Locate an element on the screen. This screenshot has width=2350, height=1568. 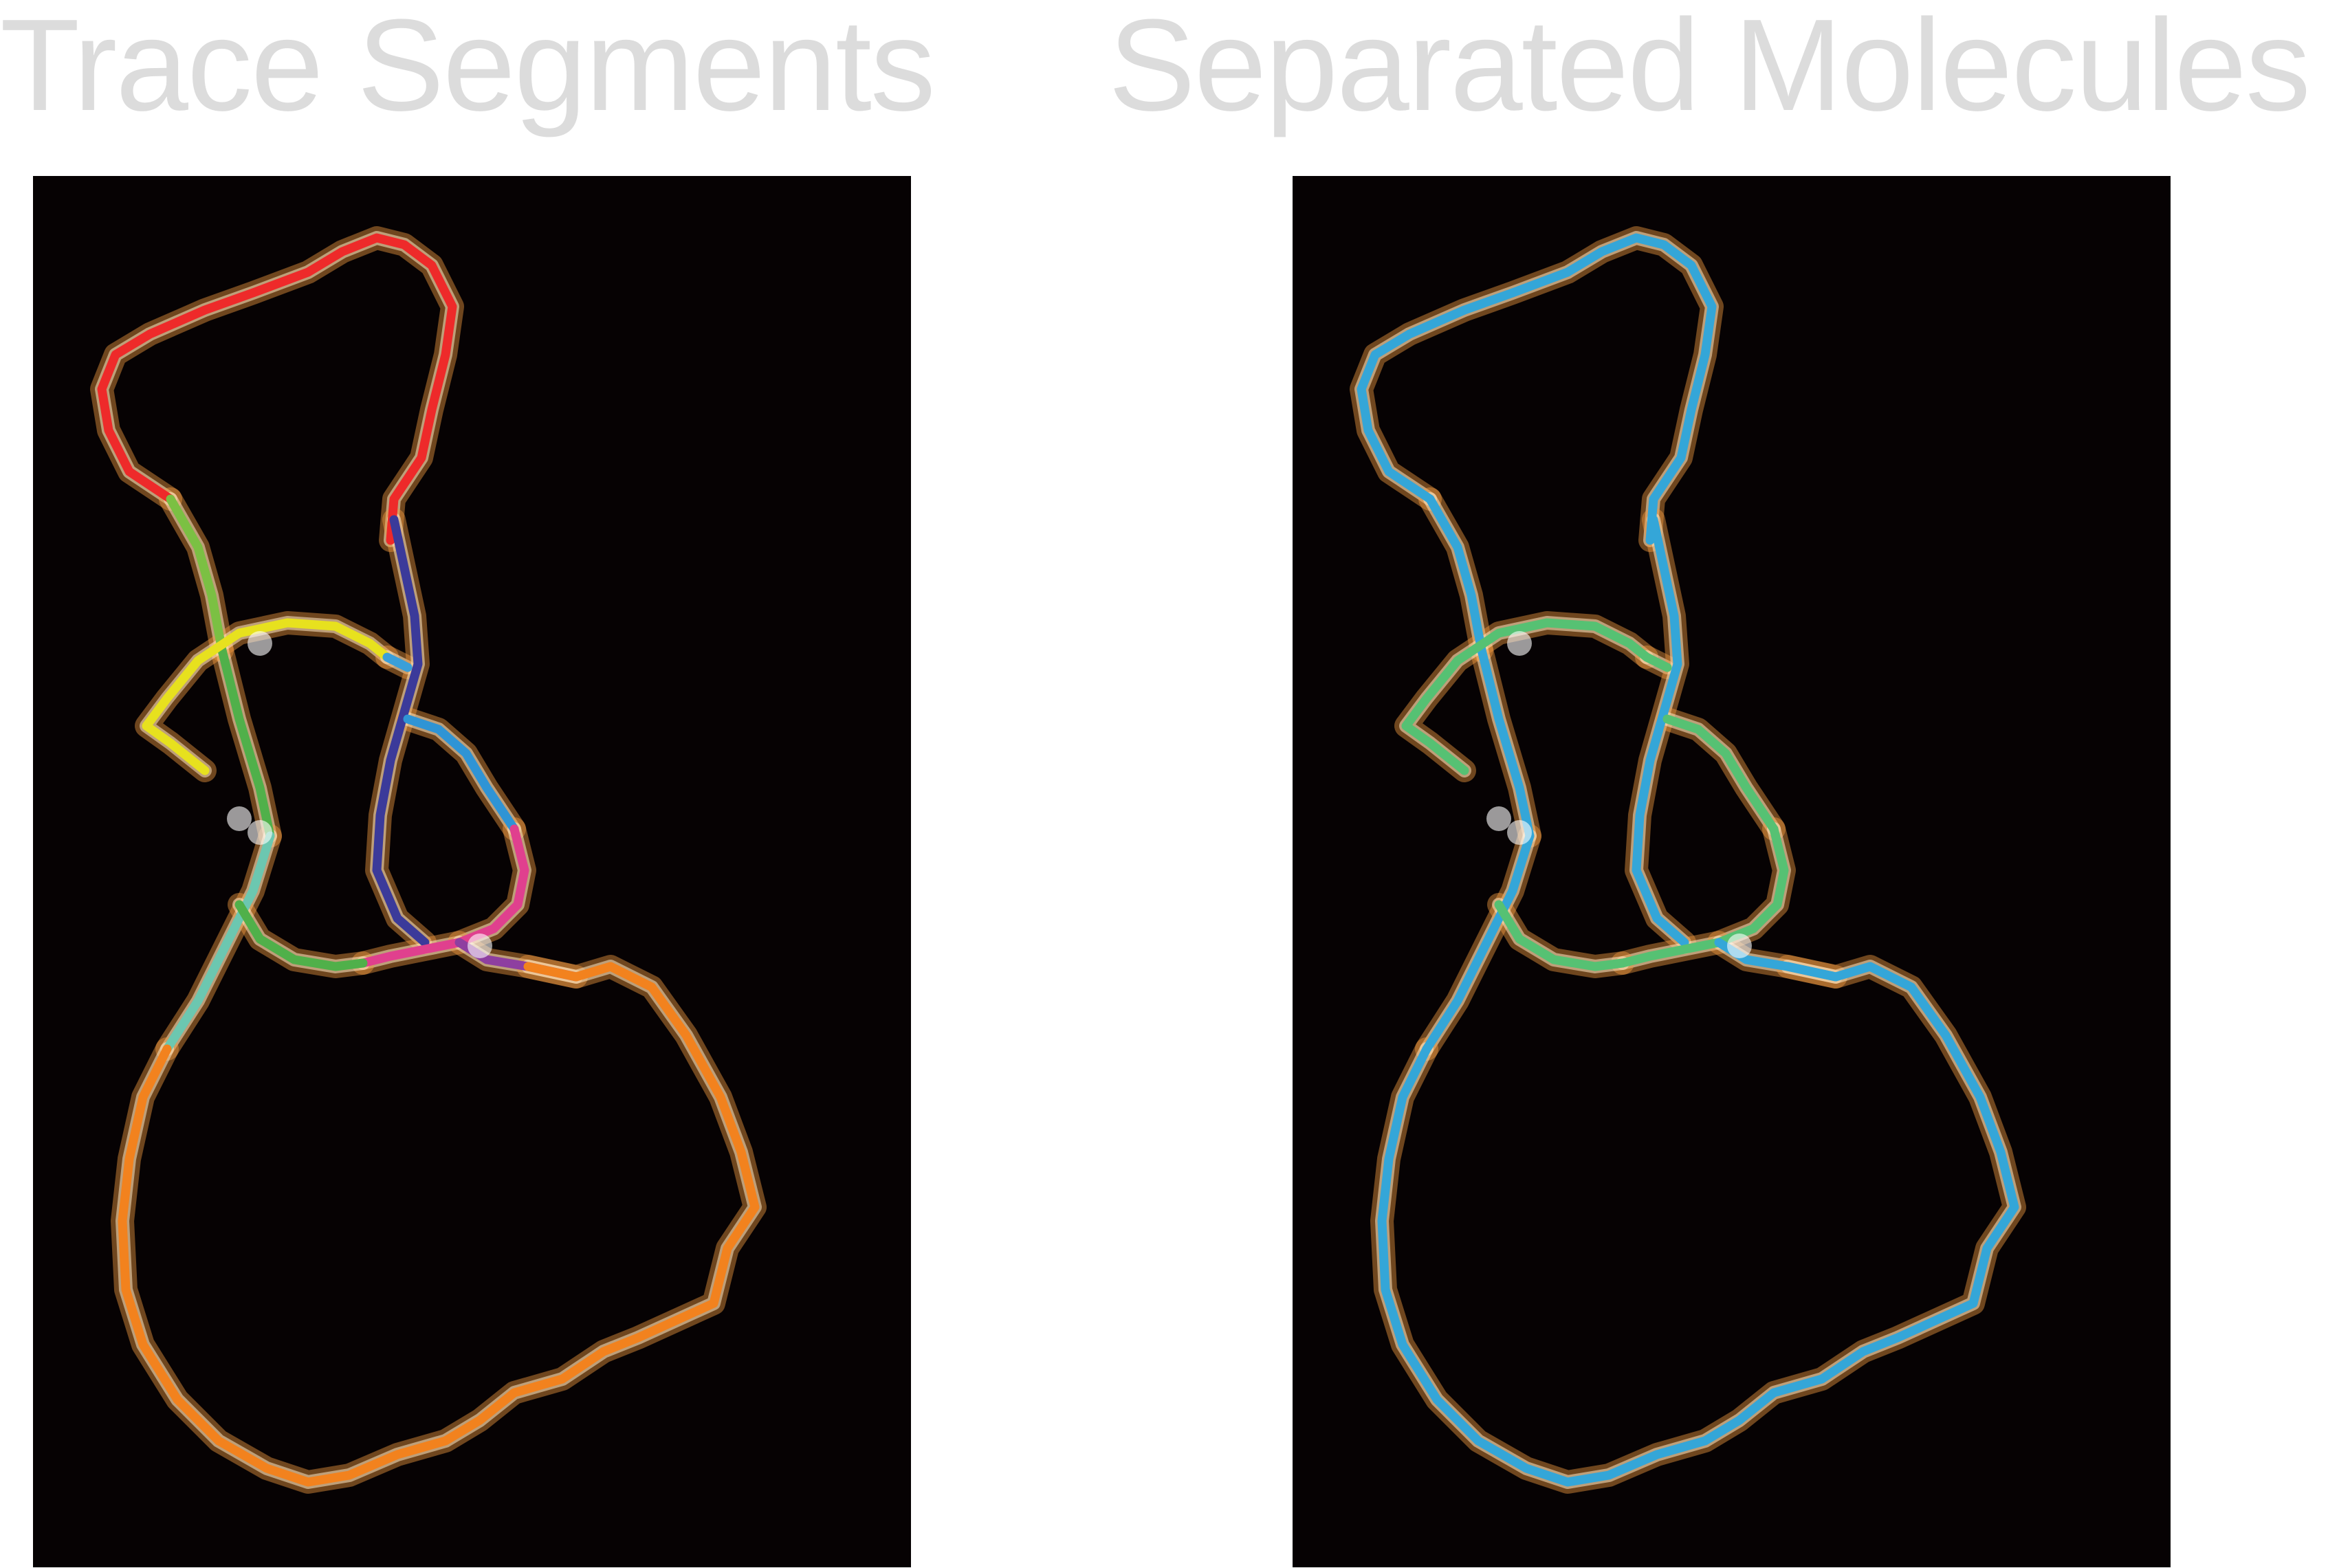
trace-segment-left-strand-lower is located at coordinates (246, 743).